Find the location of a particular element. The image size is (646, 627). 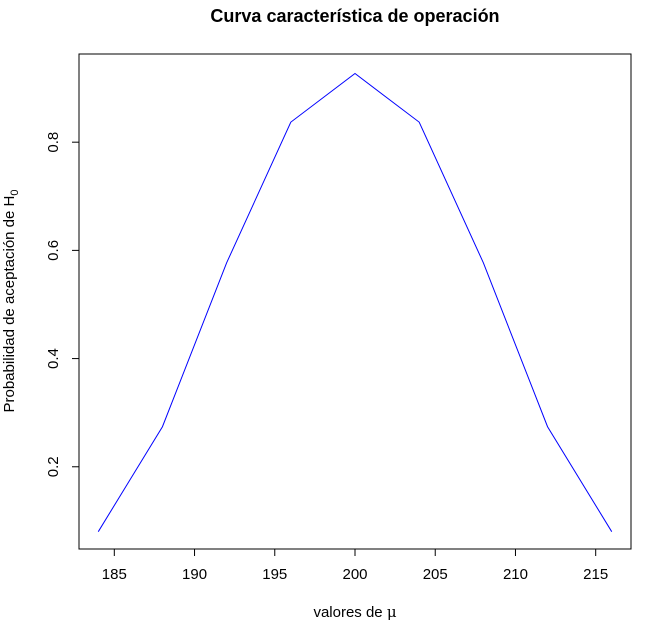

y-axis-label: Probabilidad de aceptación de H0 is located at coordinates (11, 301).